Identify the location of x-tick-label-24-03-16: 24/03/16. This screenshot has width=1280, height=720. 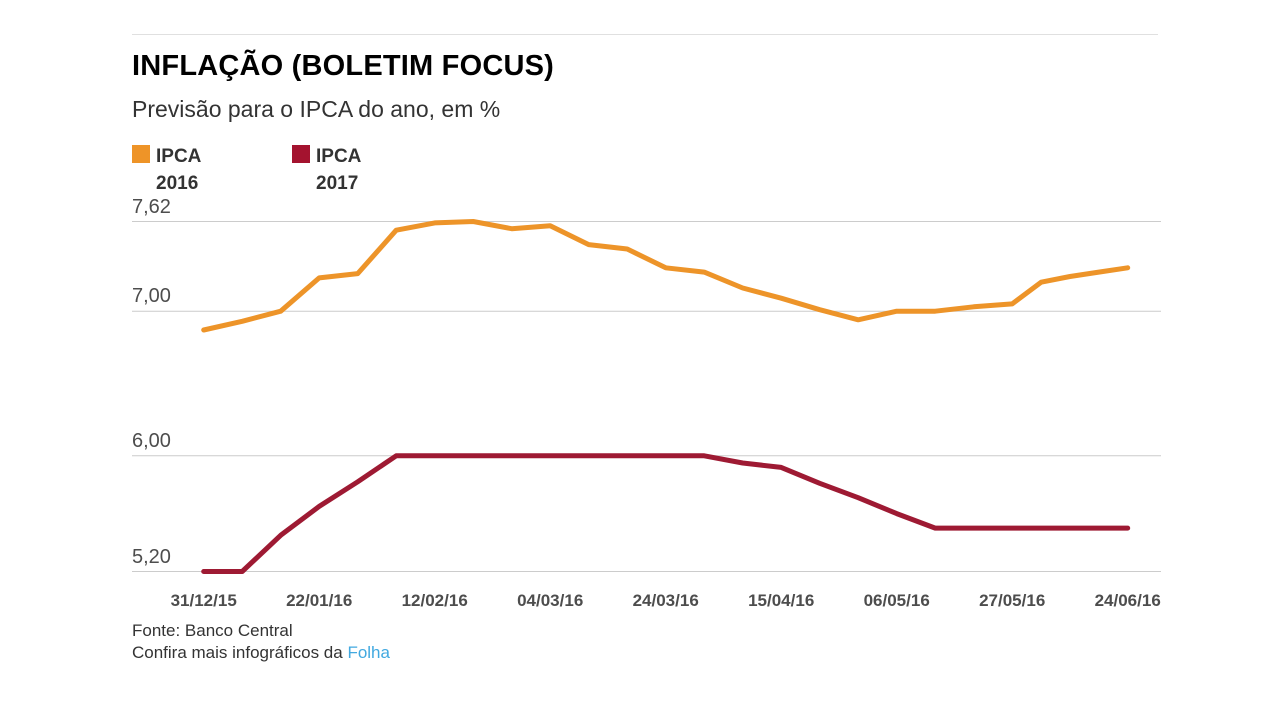
(665, 600).